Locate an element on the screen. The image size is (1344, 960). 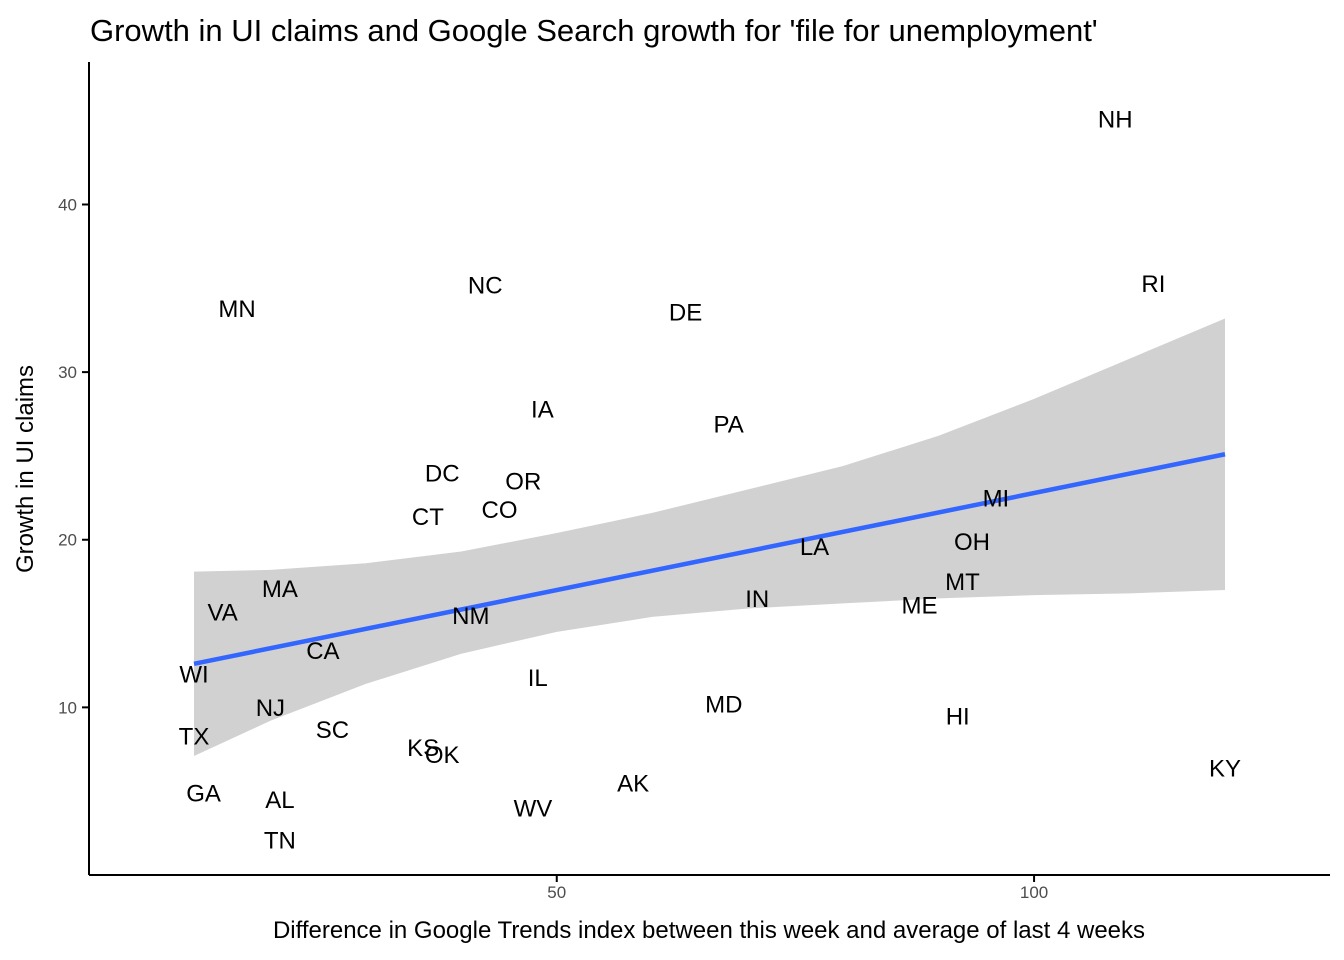
state-label-tx: TX is located at coordinates (194, 737).